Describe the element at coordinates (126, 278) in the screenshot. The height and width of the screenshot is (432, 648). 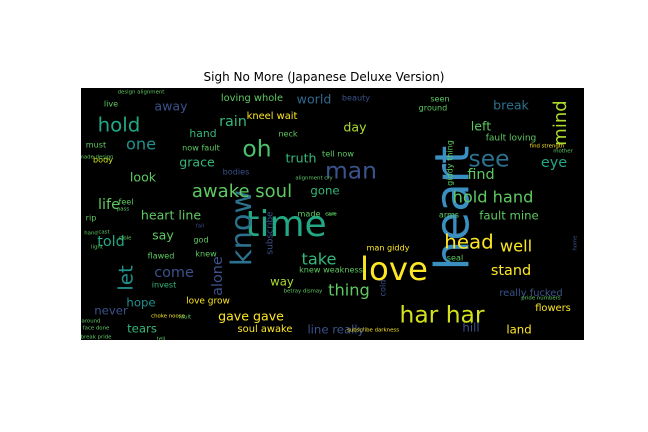
I see `word-let: let` at that location.